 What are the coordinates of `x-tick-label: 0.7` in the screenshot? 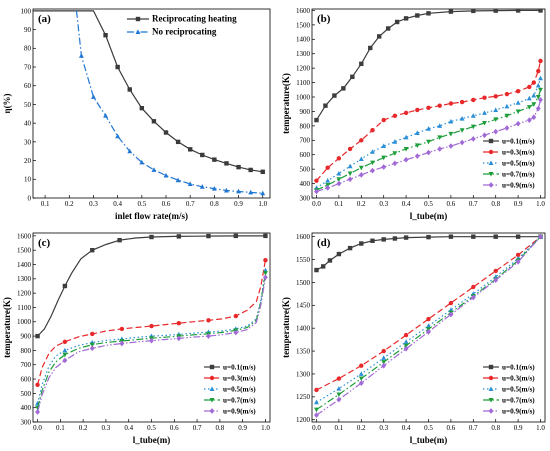 It's located at (190, 204).